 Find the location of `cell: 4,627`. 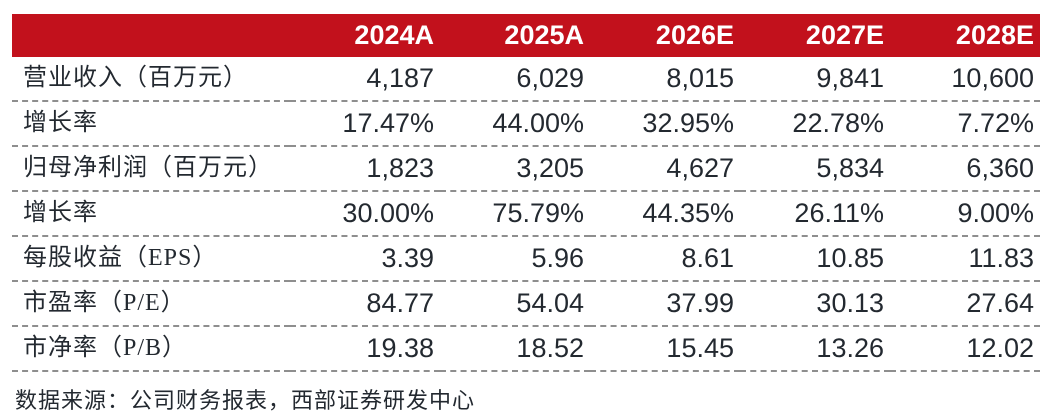

cell: 4,627 is located at coordinates (665, 169).